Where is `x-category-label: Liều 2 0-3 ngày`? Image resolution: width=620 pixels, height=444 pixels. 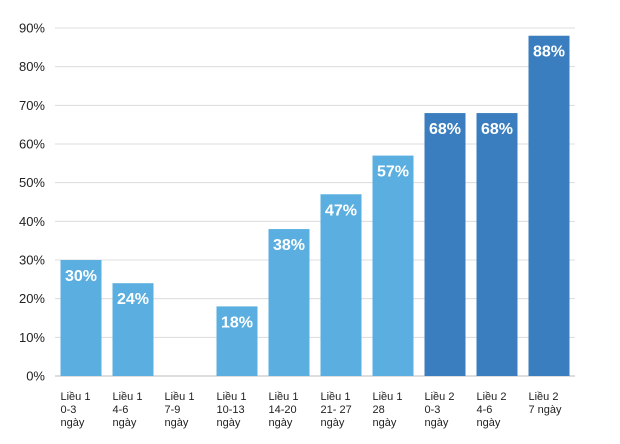 x-category-label: Liều 2 0-3 ngày is located at coordinates (440, 410).